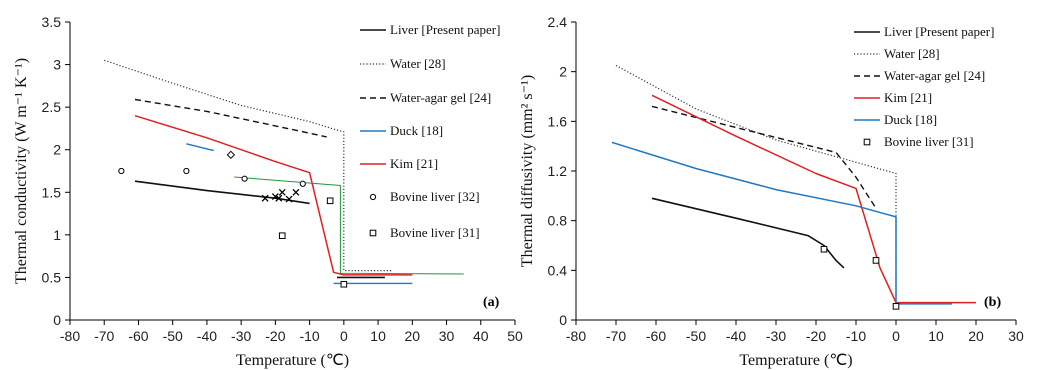  I want to click on y-tick-label: 2.5, so click(52, 107).